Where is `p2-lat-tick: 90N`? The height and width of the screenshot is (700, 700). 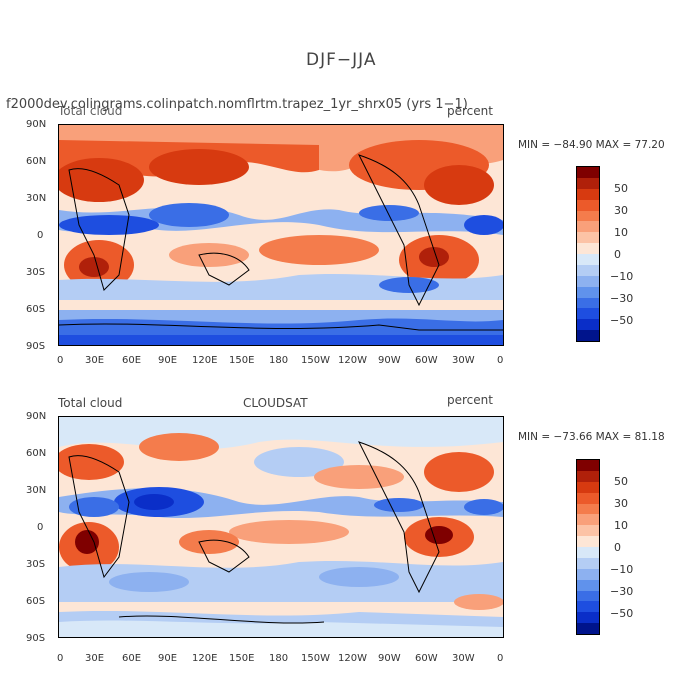
p2-lat-tick: 90N is located at coordinates (36, 416).